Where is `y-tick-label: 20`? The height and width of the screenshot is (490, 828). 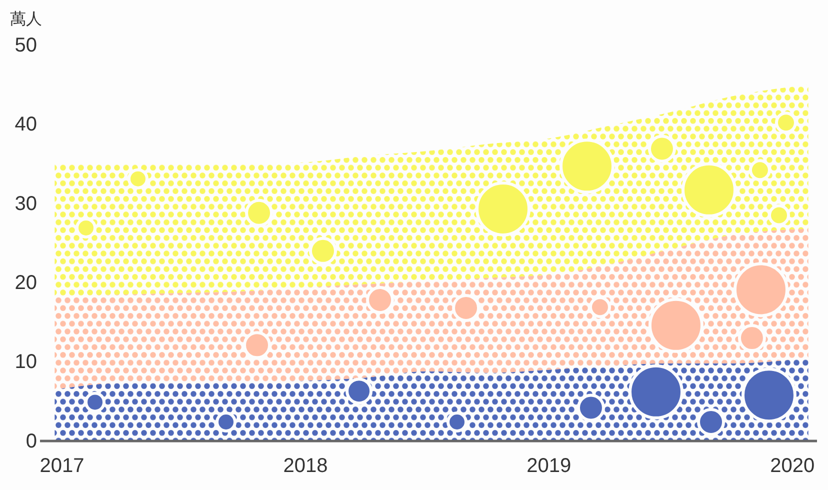
y-tick-label: 20 is located at coordinates (25, 283).